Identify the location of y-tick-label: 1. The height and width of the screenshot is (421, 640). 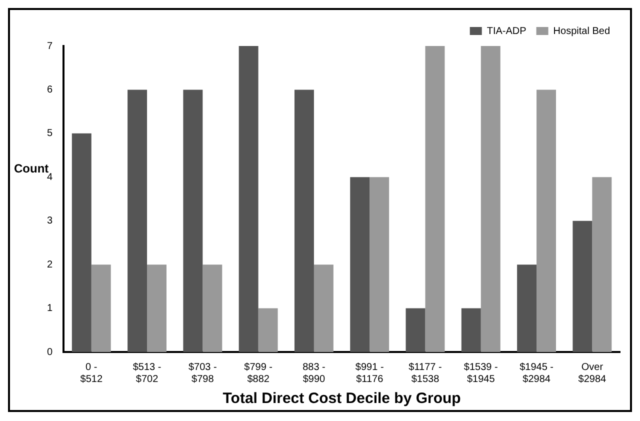
(50, 308).